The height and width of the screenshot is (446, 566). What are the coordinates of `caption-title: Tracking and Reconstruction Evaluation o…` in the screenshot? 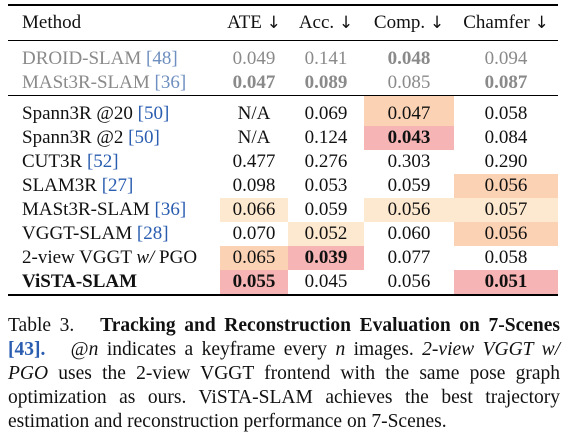 It's located at (330, 325).